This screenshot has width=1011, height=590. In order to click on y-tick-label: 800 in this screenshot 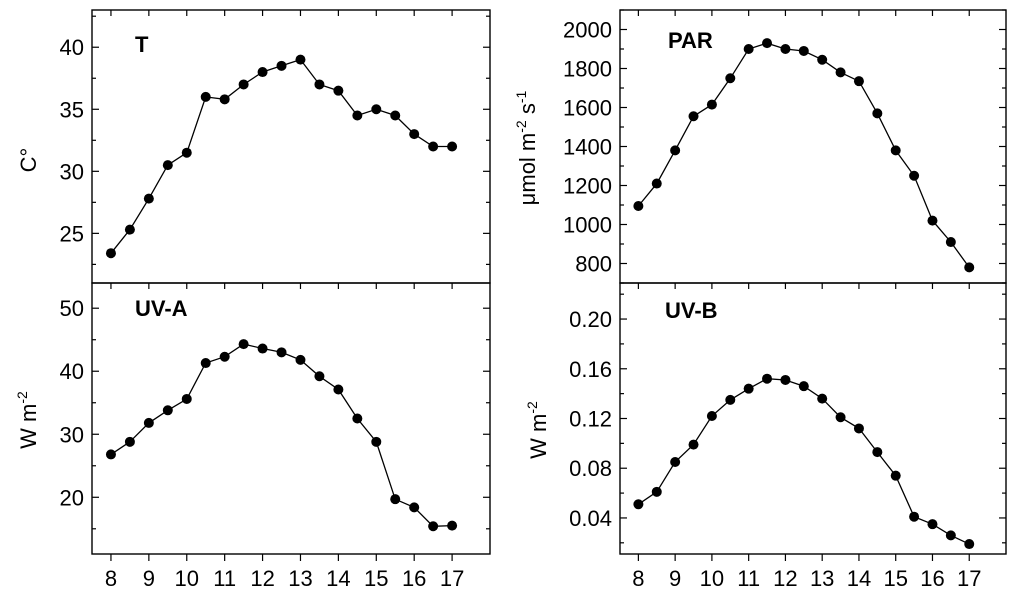, I will do `click(593, 264)`.